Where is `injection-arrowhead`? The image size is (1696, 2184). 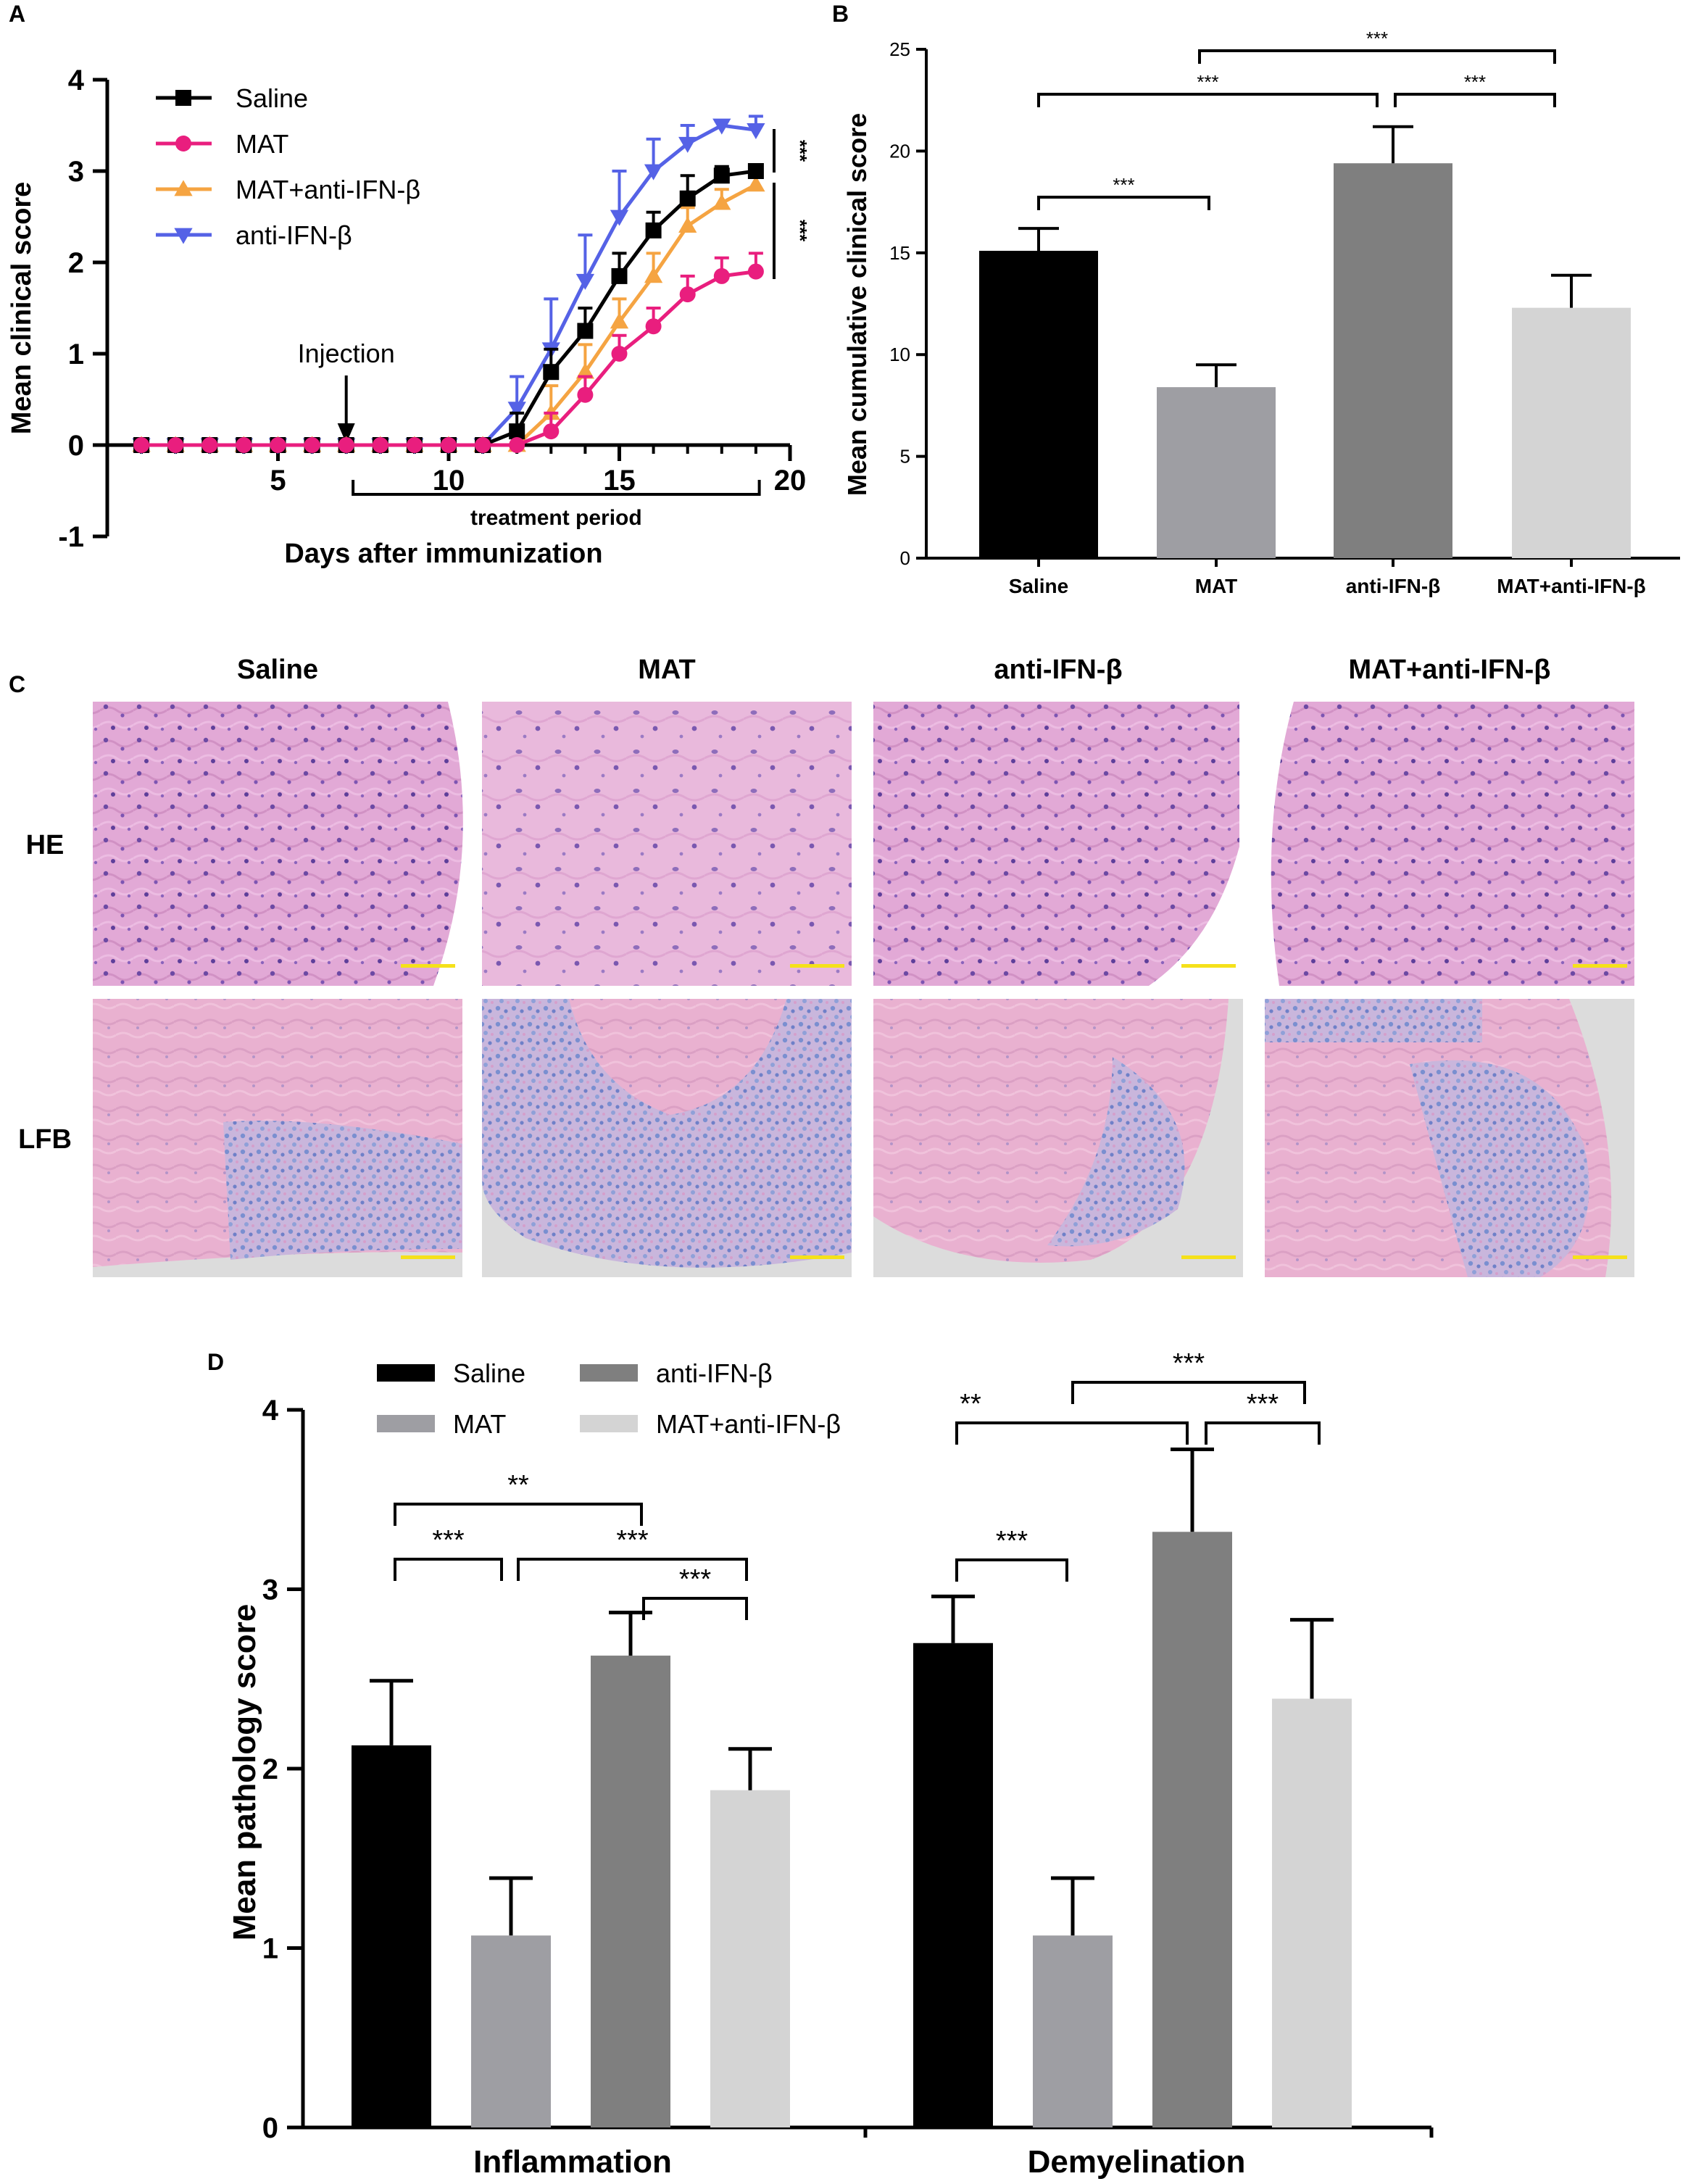
injection-arrowhead is located at coordinates (346, 433).